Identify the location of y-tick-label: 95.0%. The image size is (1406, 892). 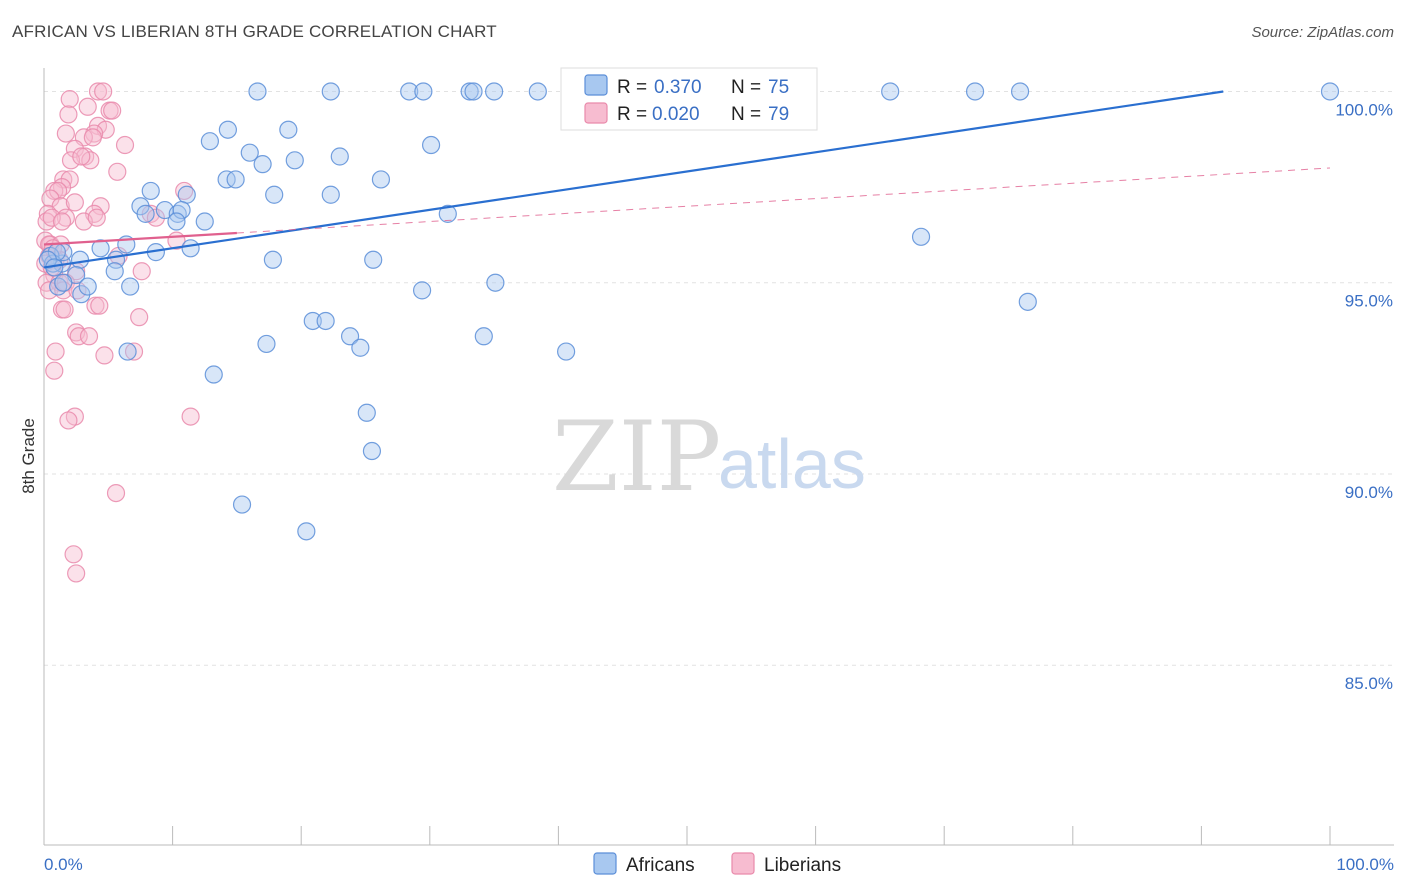
(1369, 301).